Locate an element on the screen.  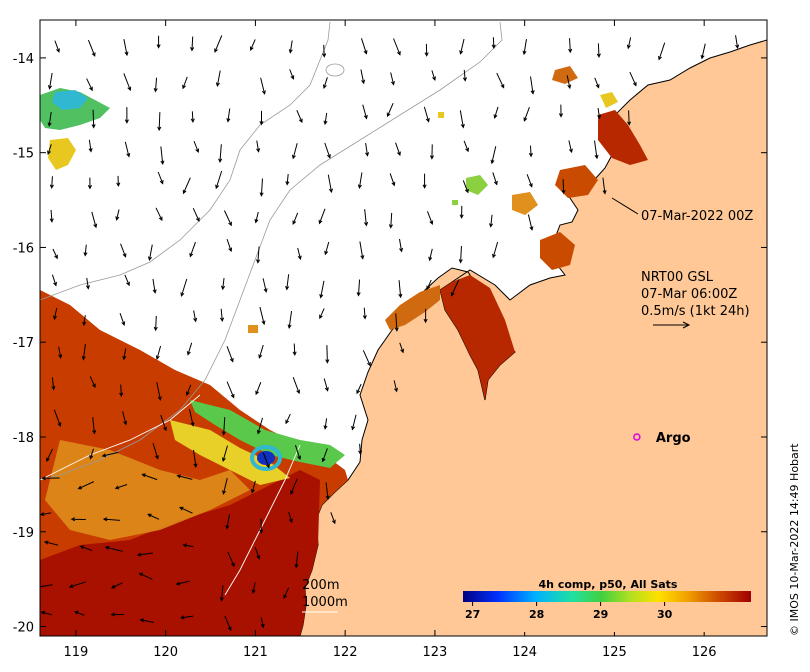
sst-patch-mid-orange is located at coordinates (525, 203).